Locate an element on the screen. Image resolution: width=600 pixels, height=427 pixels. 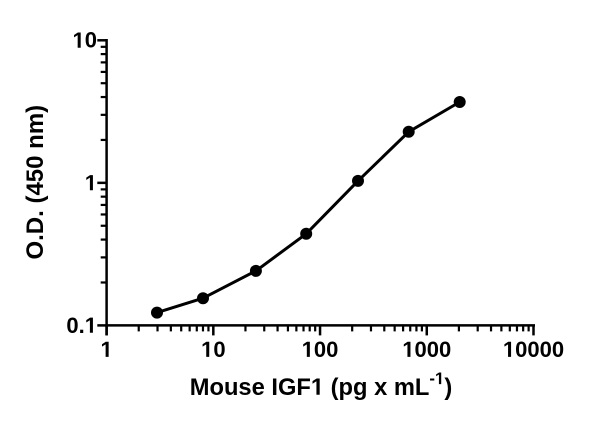
svg-text: 00 is located at coordinates (326, 349).